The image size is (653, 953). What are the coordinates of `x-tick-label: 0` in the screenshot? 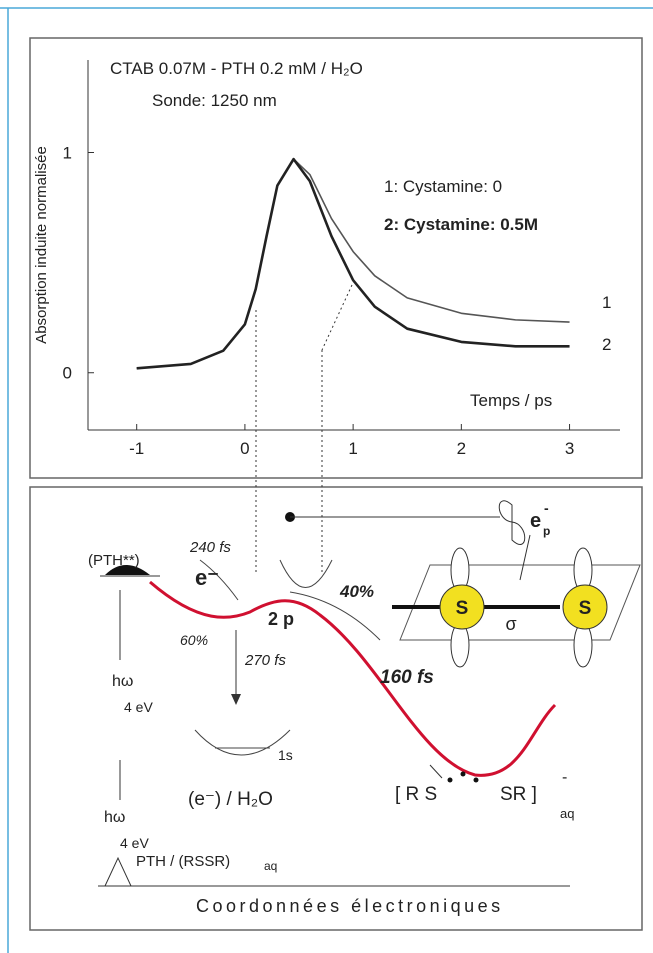 It's located at (244, 448).